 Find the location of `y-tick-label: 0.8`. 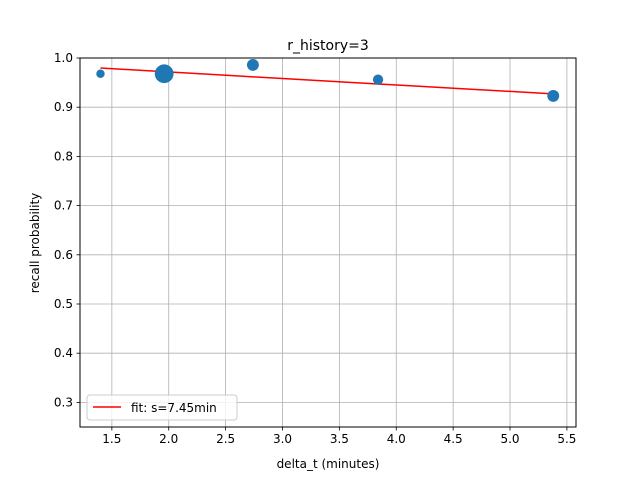

y-tick-label: 0.8 is located at coordinates (63, 156).